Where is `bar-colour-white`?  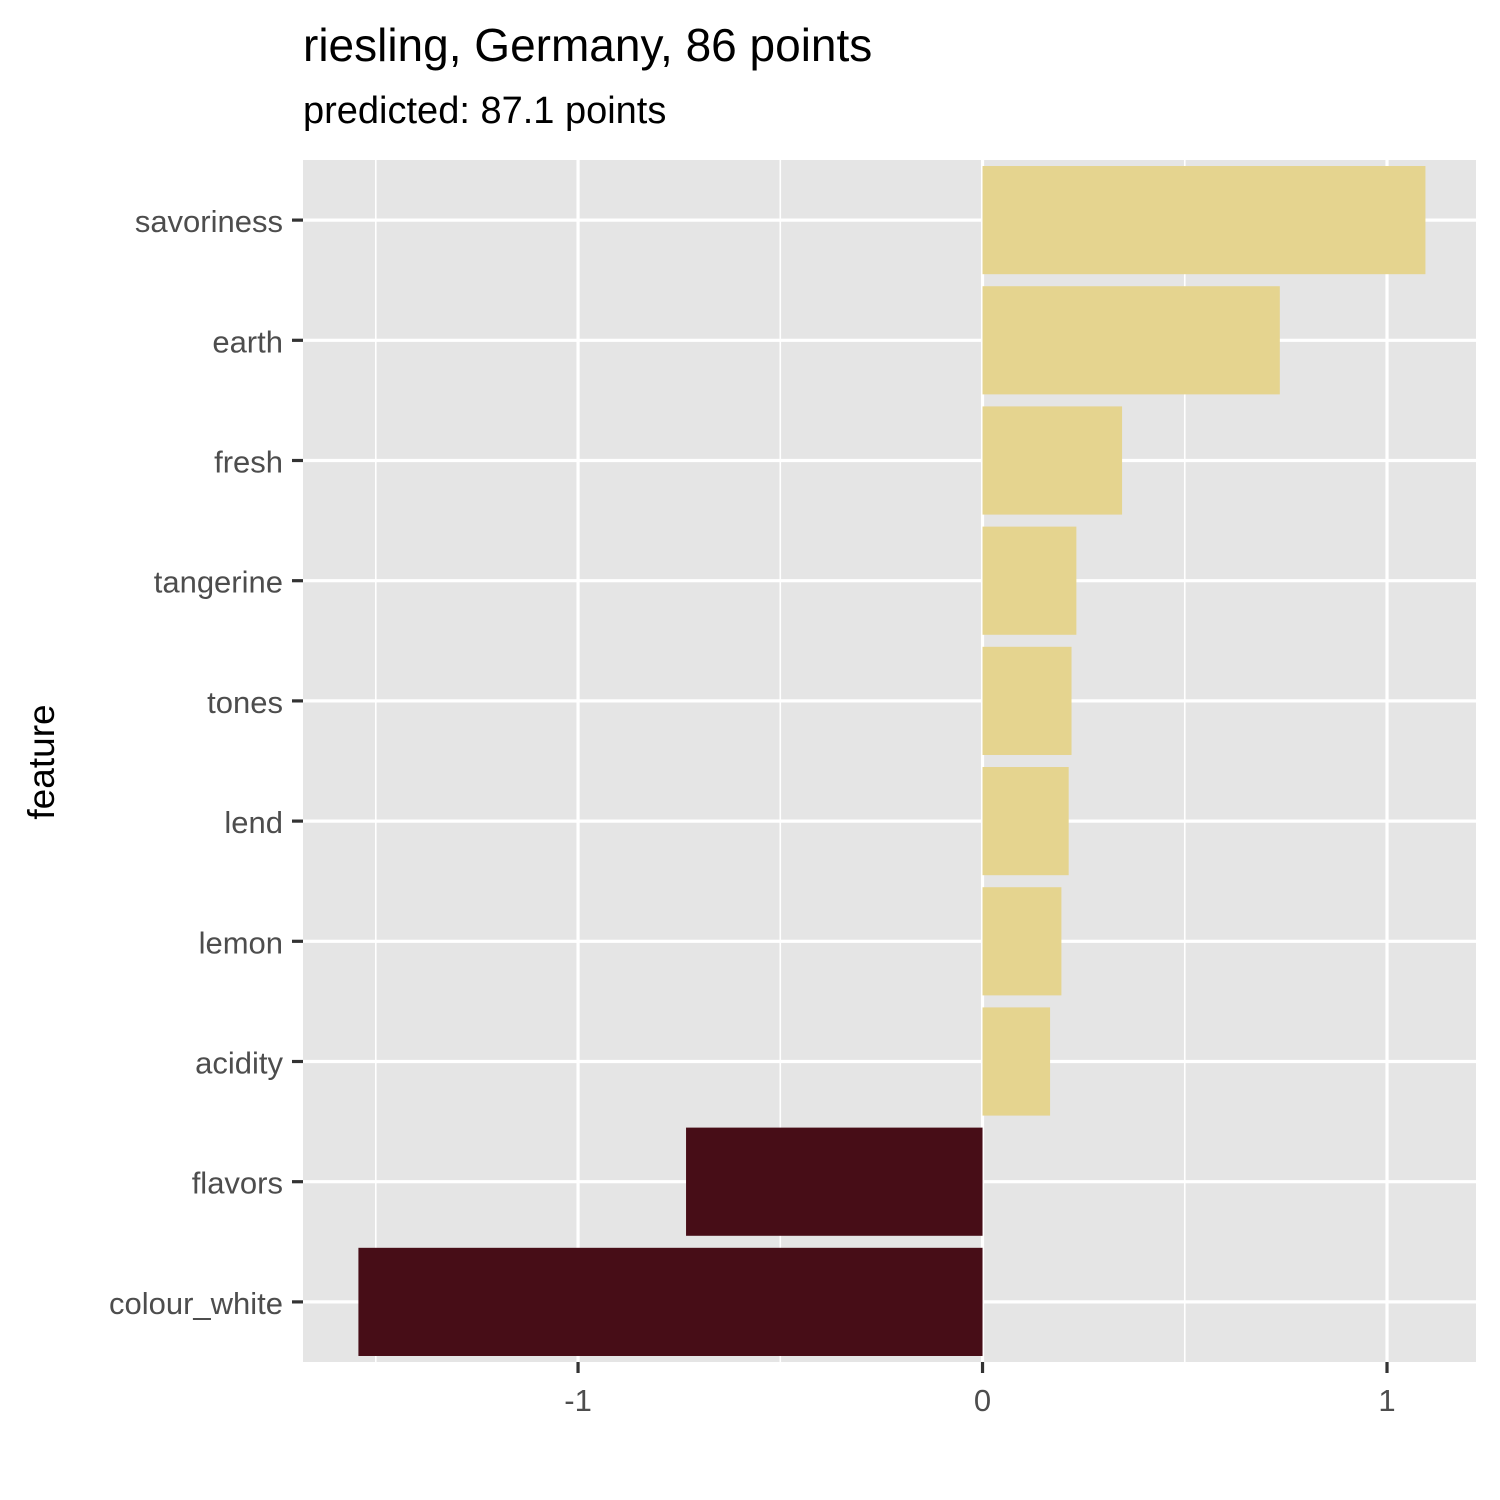 bar-colour-white is located at coordinates (670, 1301).